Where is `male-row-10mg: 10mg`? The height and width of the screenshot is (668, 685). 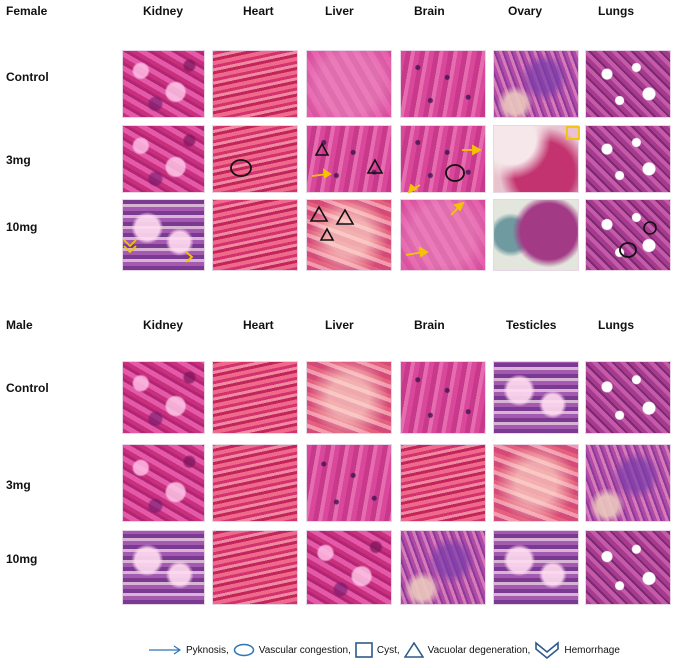 male-row-10mg: 10mg is located at coordinates (22, 559).